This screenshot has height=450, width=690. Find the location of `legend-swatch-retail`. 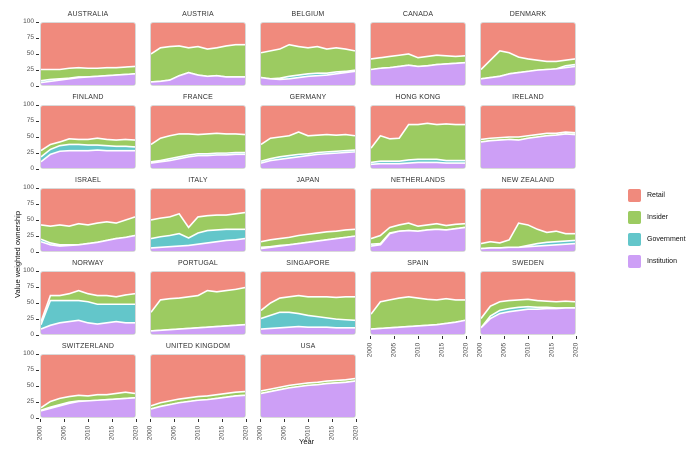

legend-swatch-retail is located at coordinates (634, 195).